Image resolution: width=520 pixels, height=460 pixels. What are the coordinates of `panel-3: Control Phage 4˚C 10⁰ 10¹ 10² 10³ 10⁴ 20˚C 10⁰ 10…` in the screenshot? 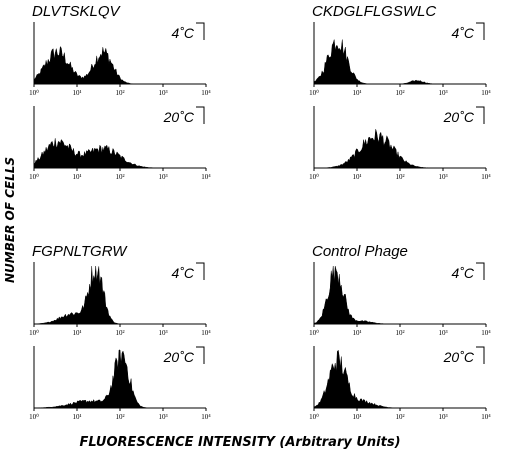 It's located at (400, 332).